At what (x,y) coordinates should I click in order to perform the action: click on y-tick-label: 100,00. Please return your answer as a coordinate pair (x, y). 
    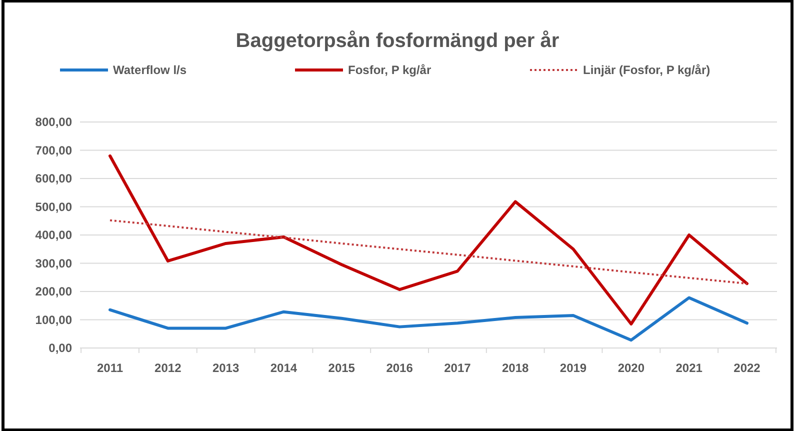
    Looking at the image, I should click on (53, 319).